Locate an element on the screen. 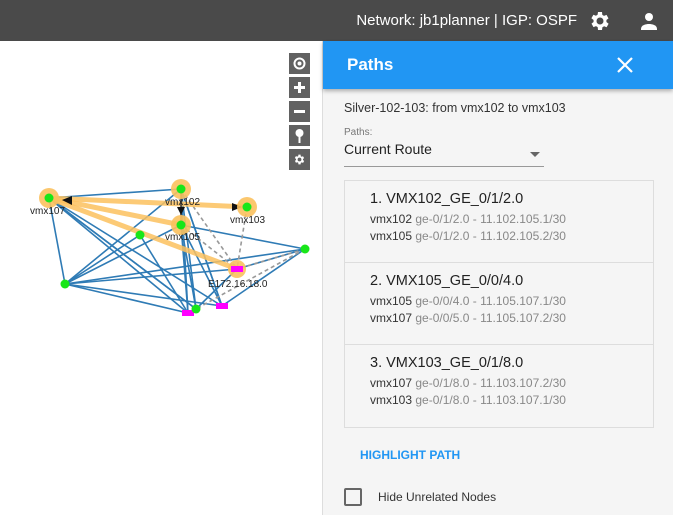 The image size is (673, 520). account-icon is located at coordinates (649, 21).